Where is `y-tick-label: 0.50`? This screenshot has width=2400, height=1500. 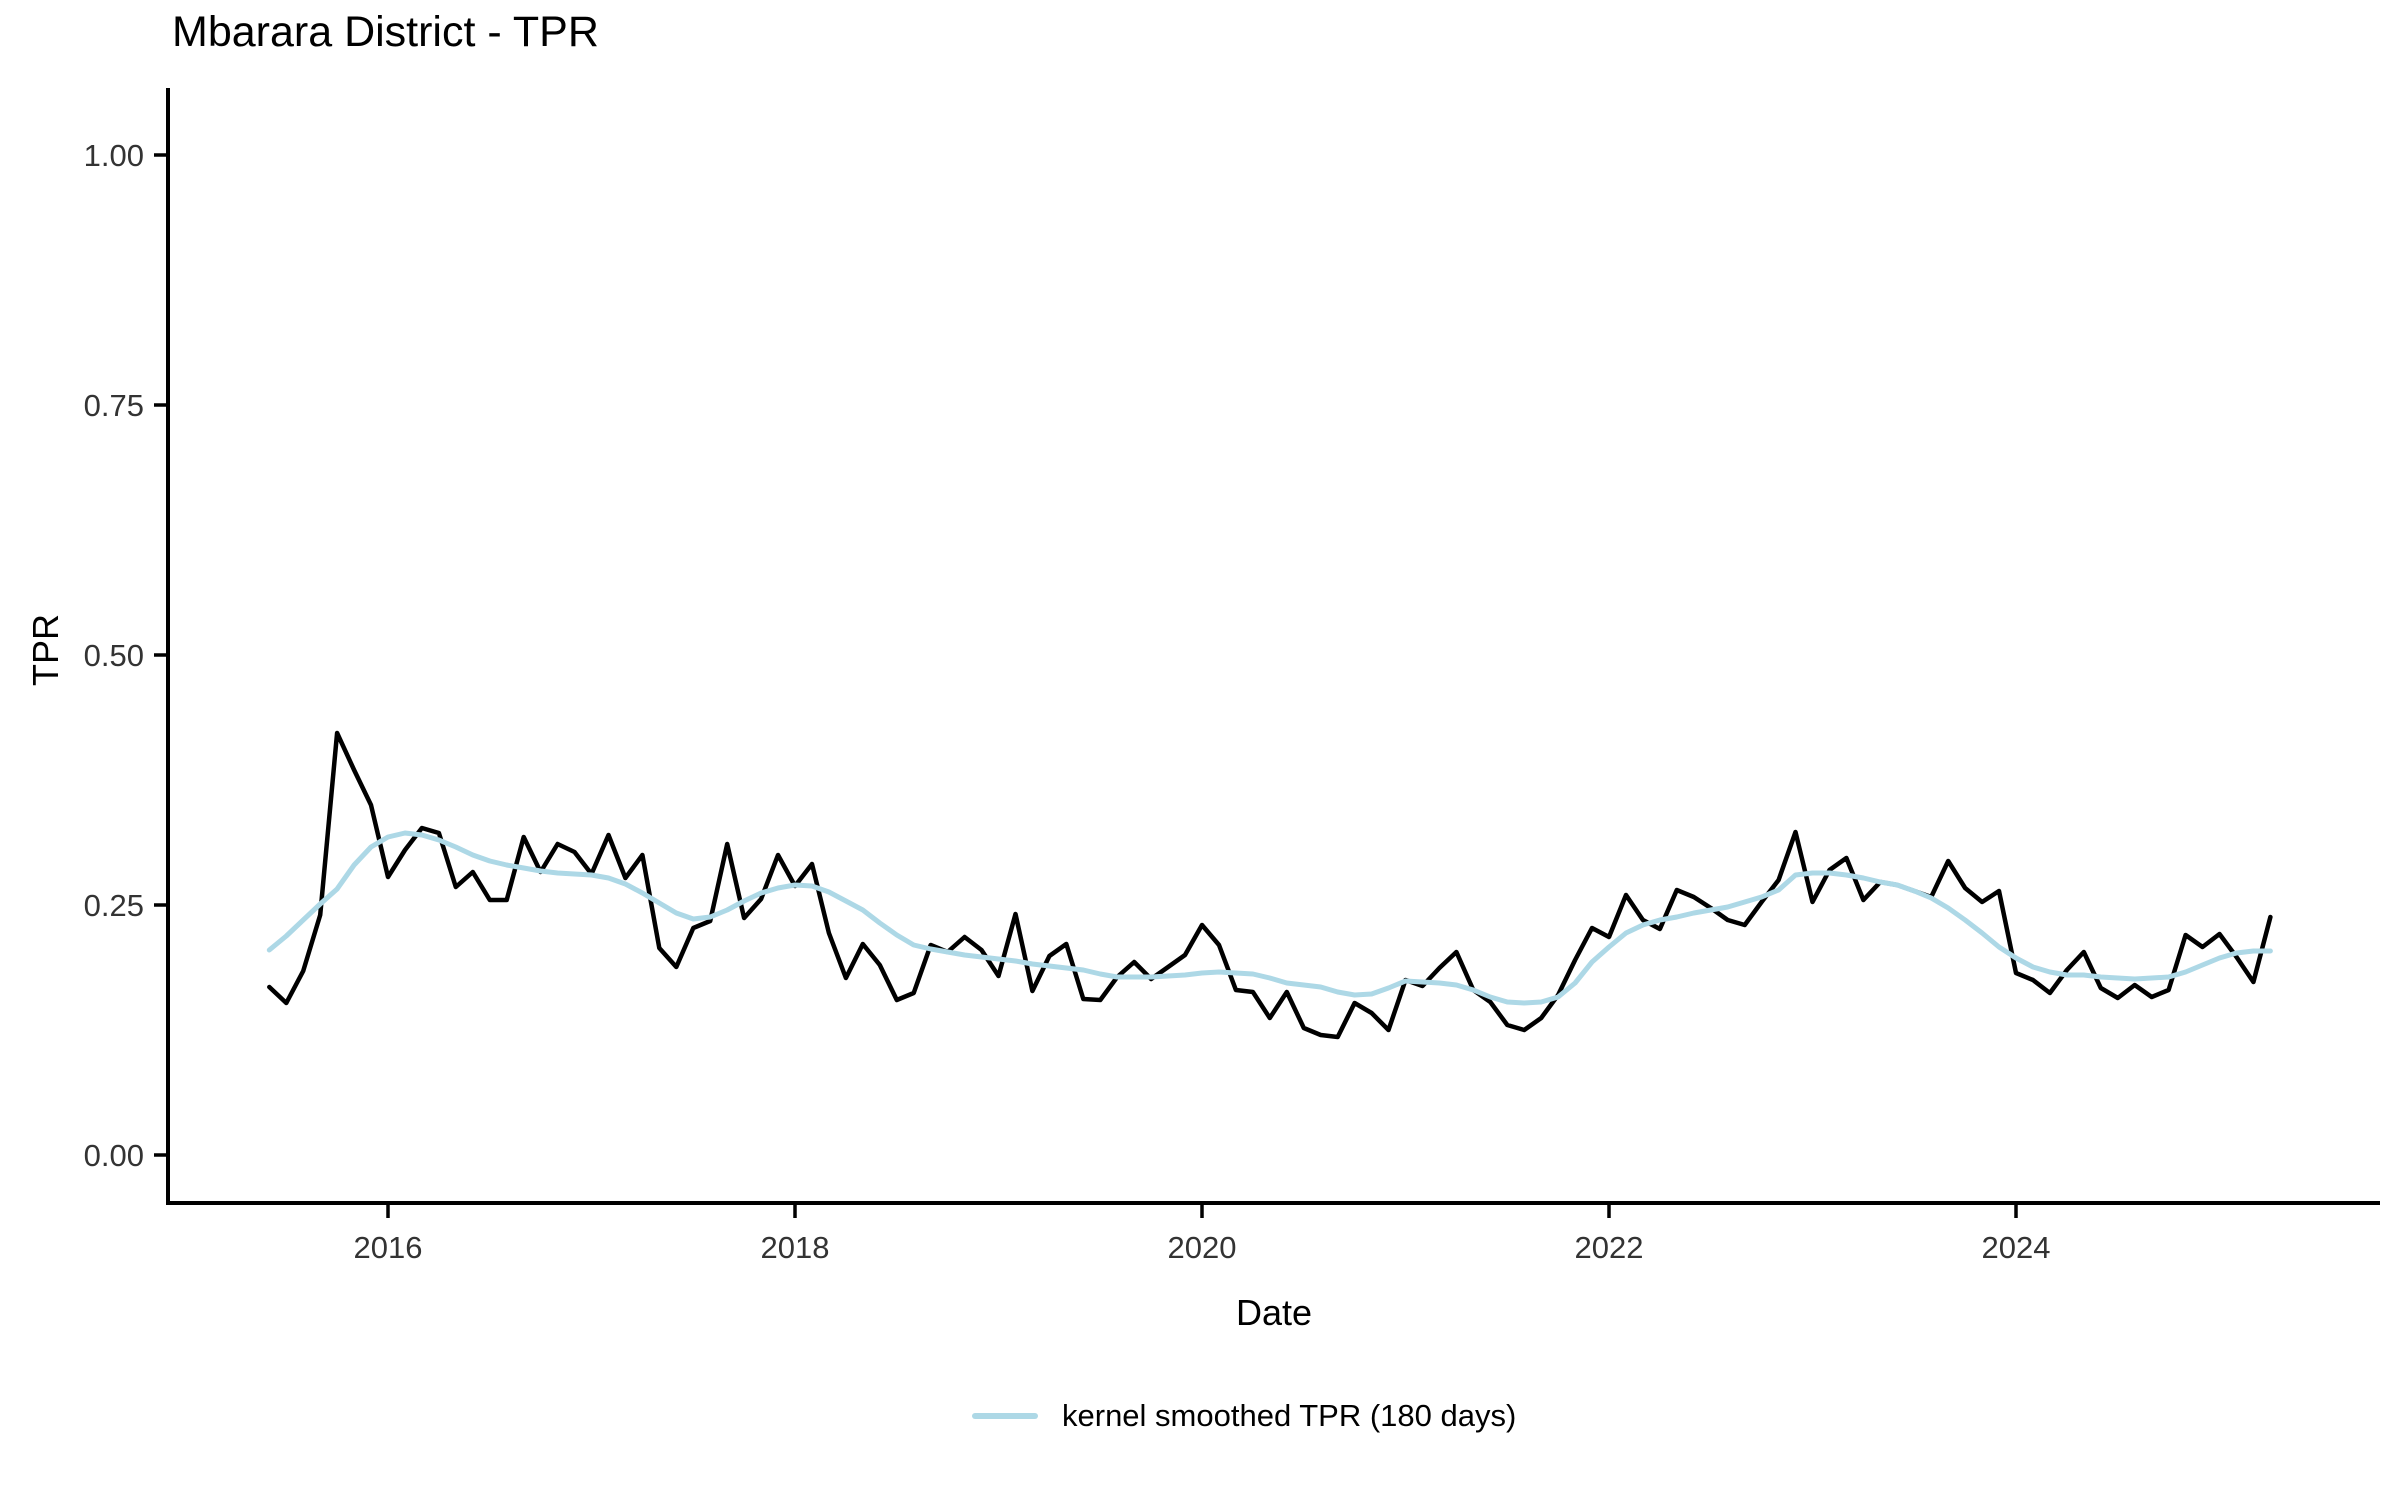 y-tick-label: 0.50 is located at coordinates (114, 655).